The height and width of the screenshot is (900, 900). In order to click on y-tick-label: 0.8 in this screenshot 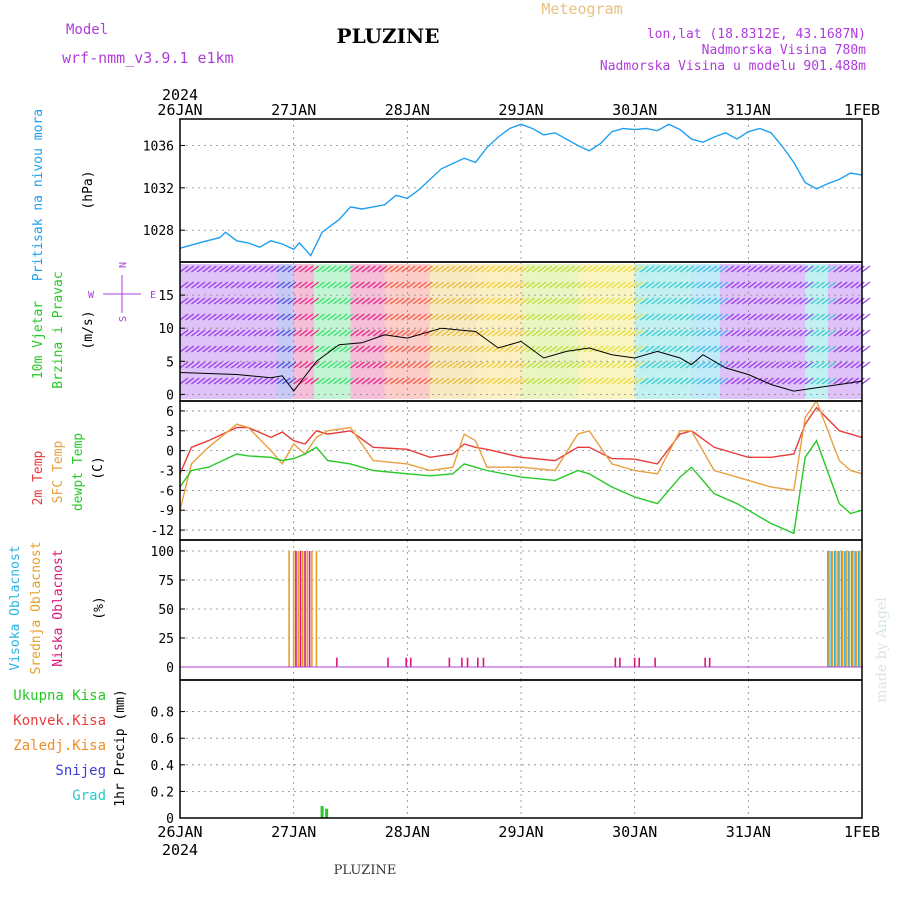, I will do `click(162, 713)`.